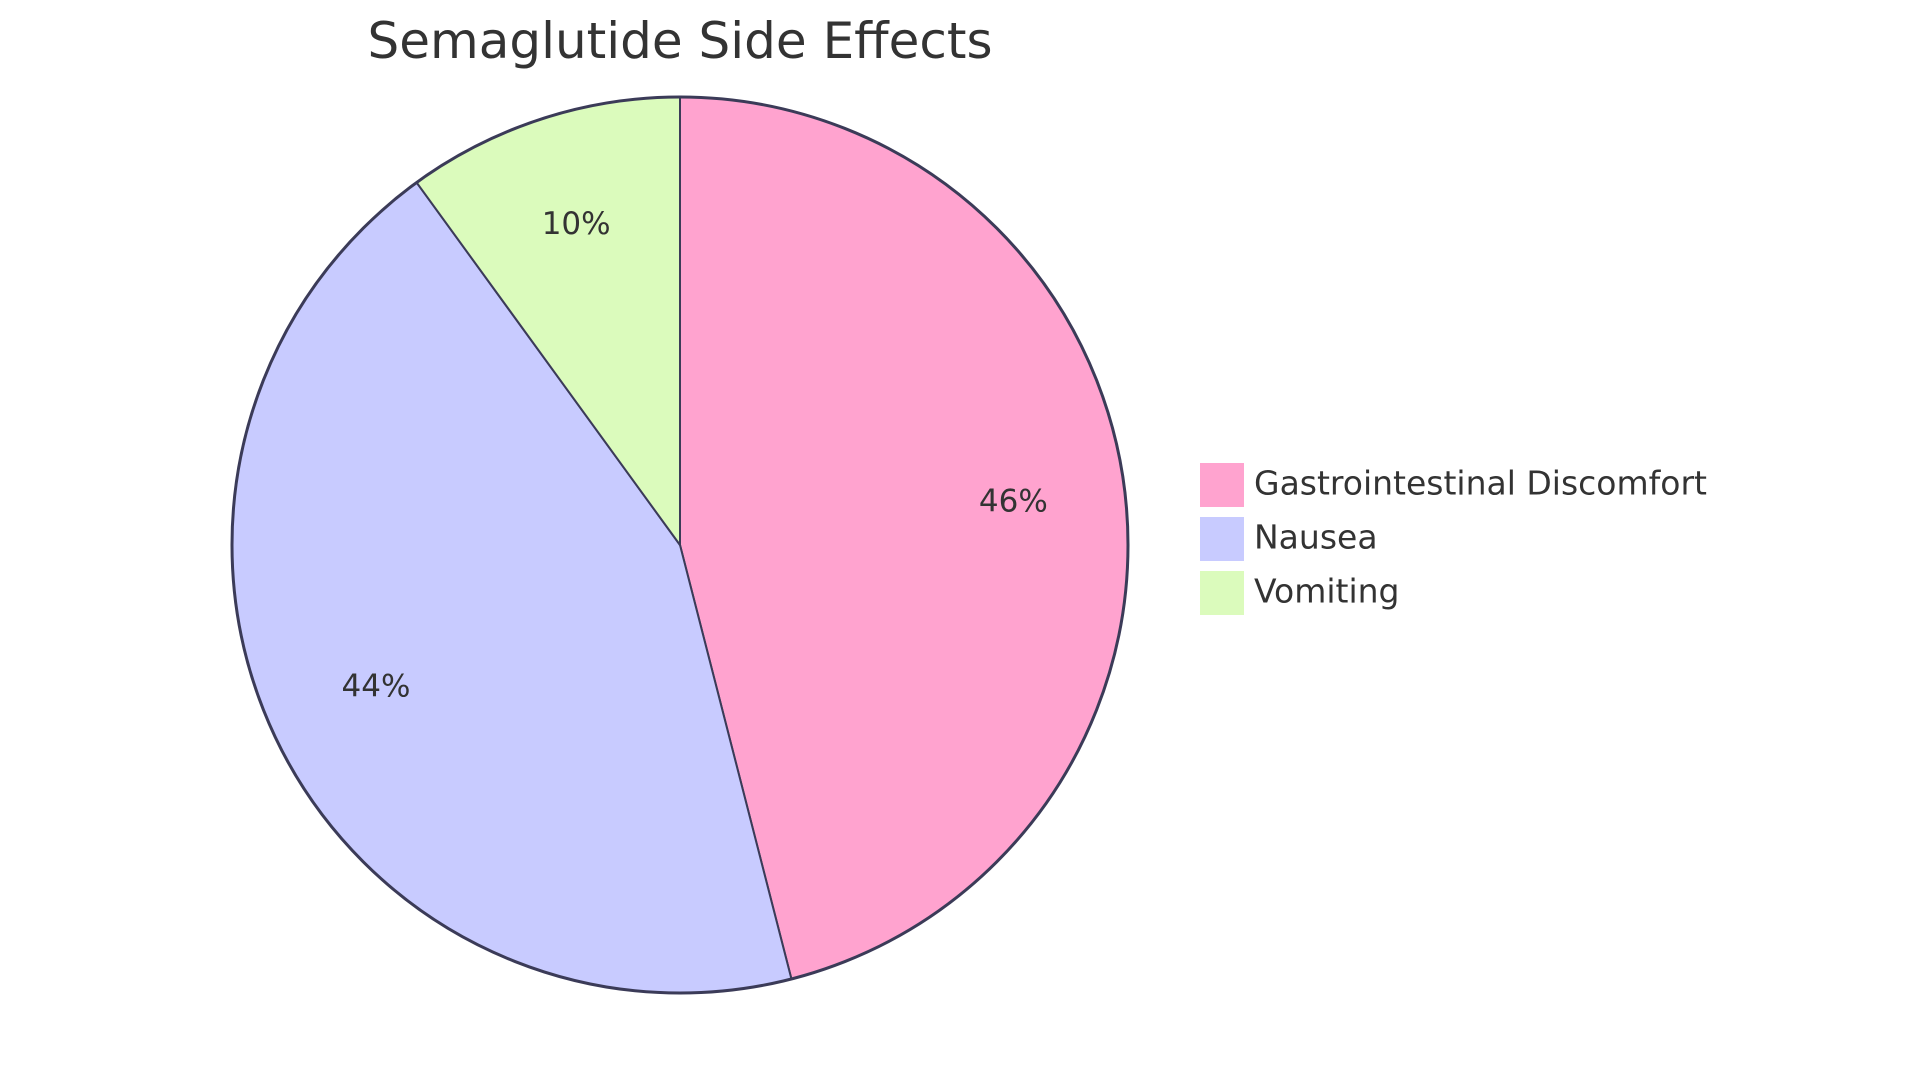  What do you see at coordinates (376, 687) in the screenshot?
I see `slice-label-nausea: 44%` at bounding box center [376, 687].